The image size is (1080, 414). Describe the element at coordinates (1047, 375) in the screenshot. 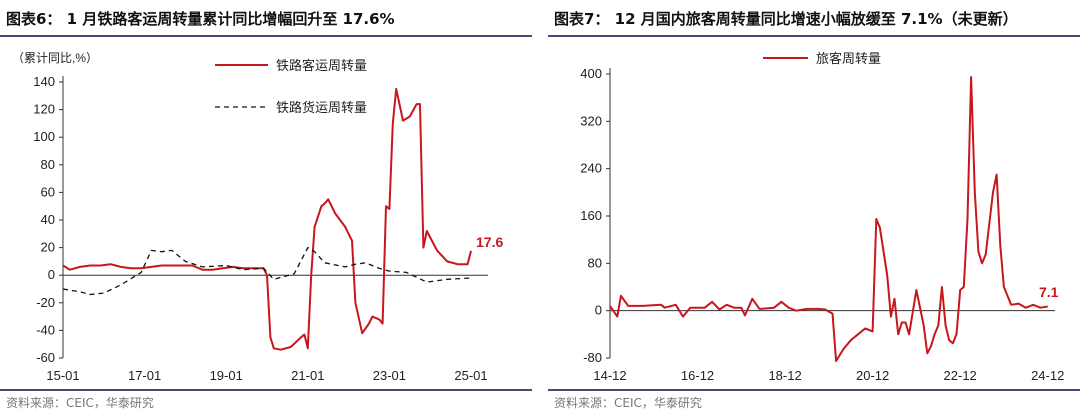

I see `x-tick-label: 24-12` at that location.